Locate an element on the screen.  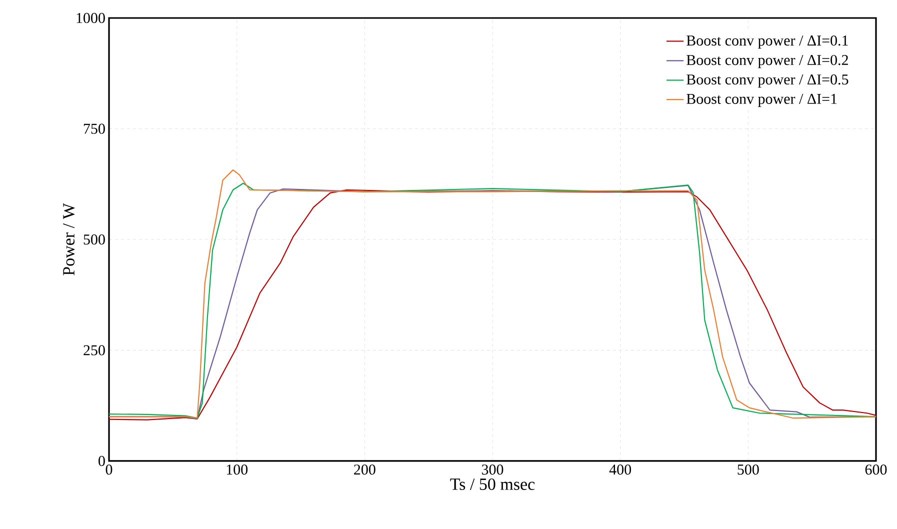
x-tick-label: 0 is located at coordinates (109, 469).